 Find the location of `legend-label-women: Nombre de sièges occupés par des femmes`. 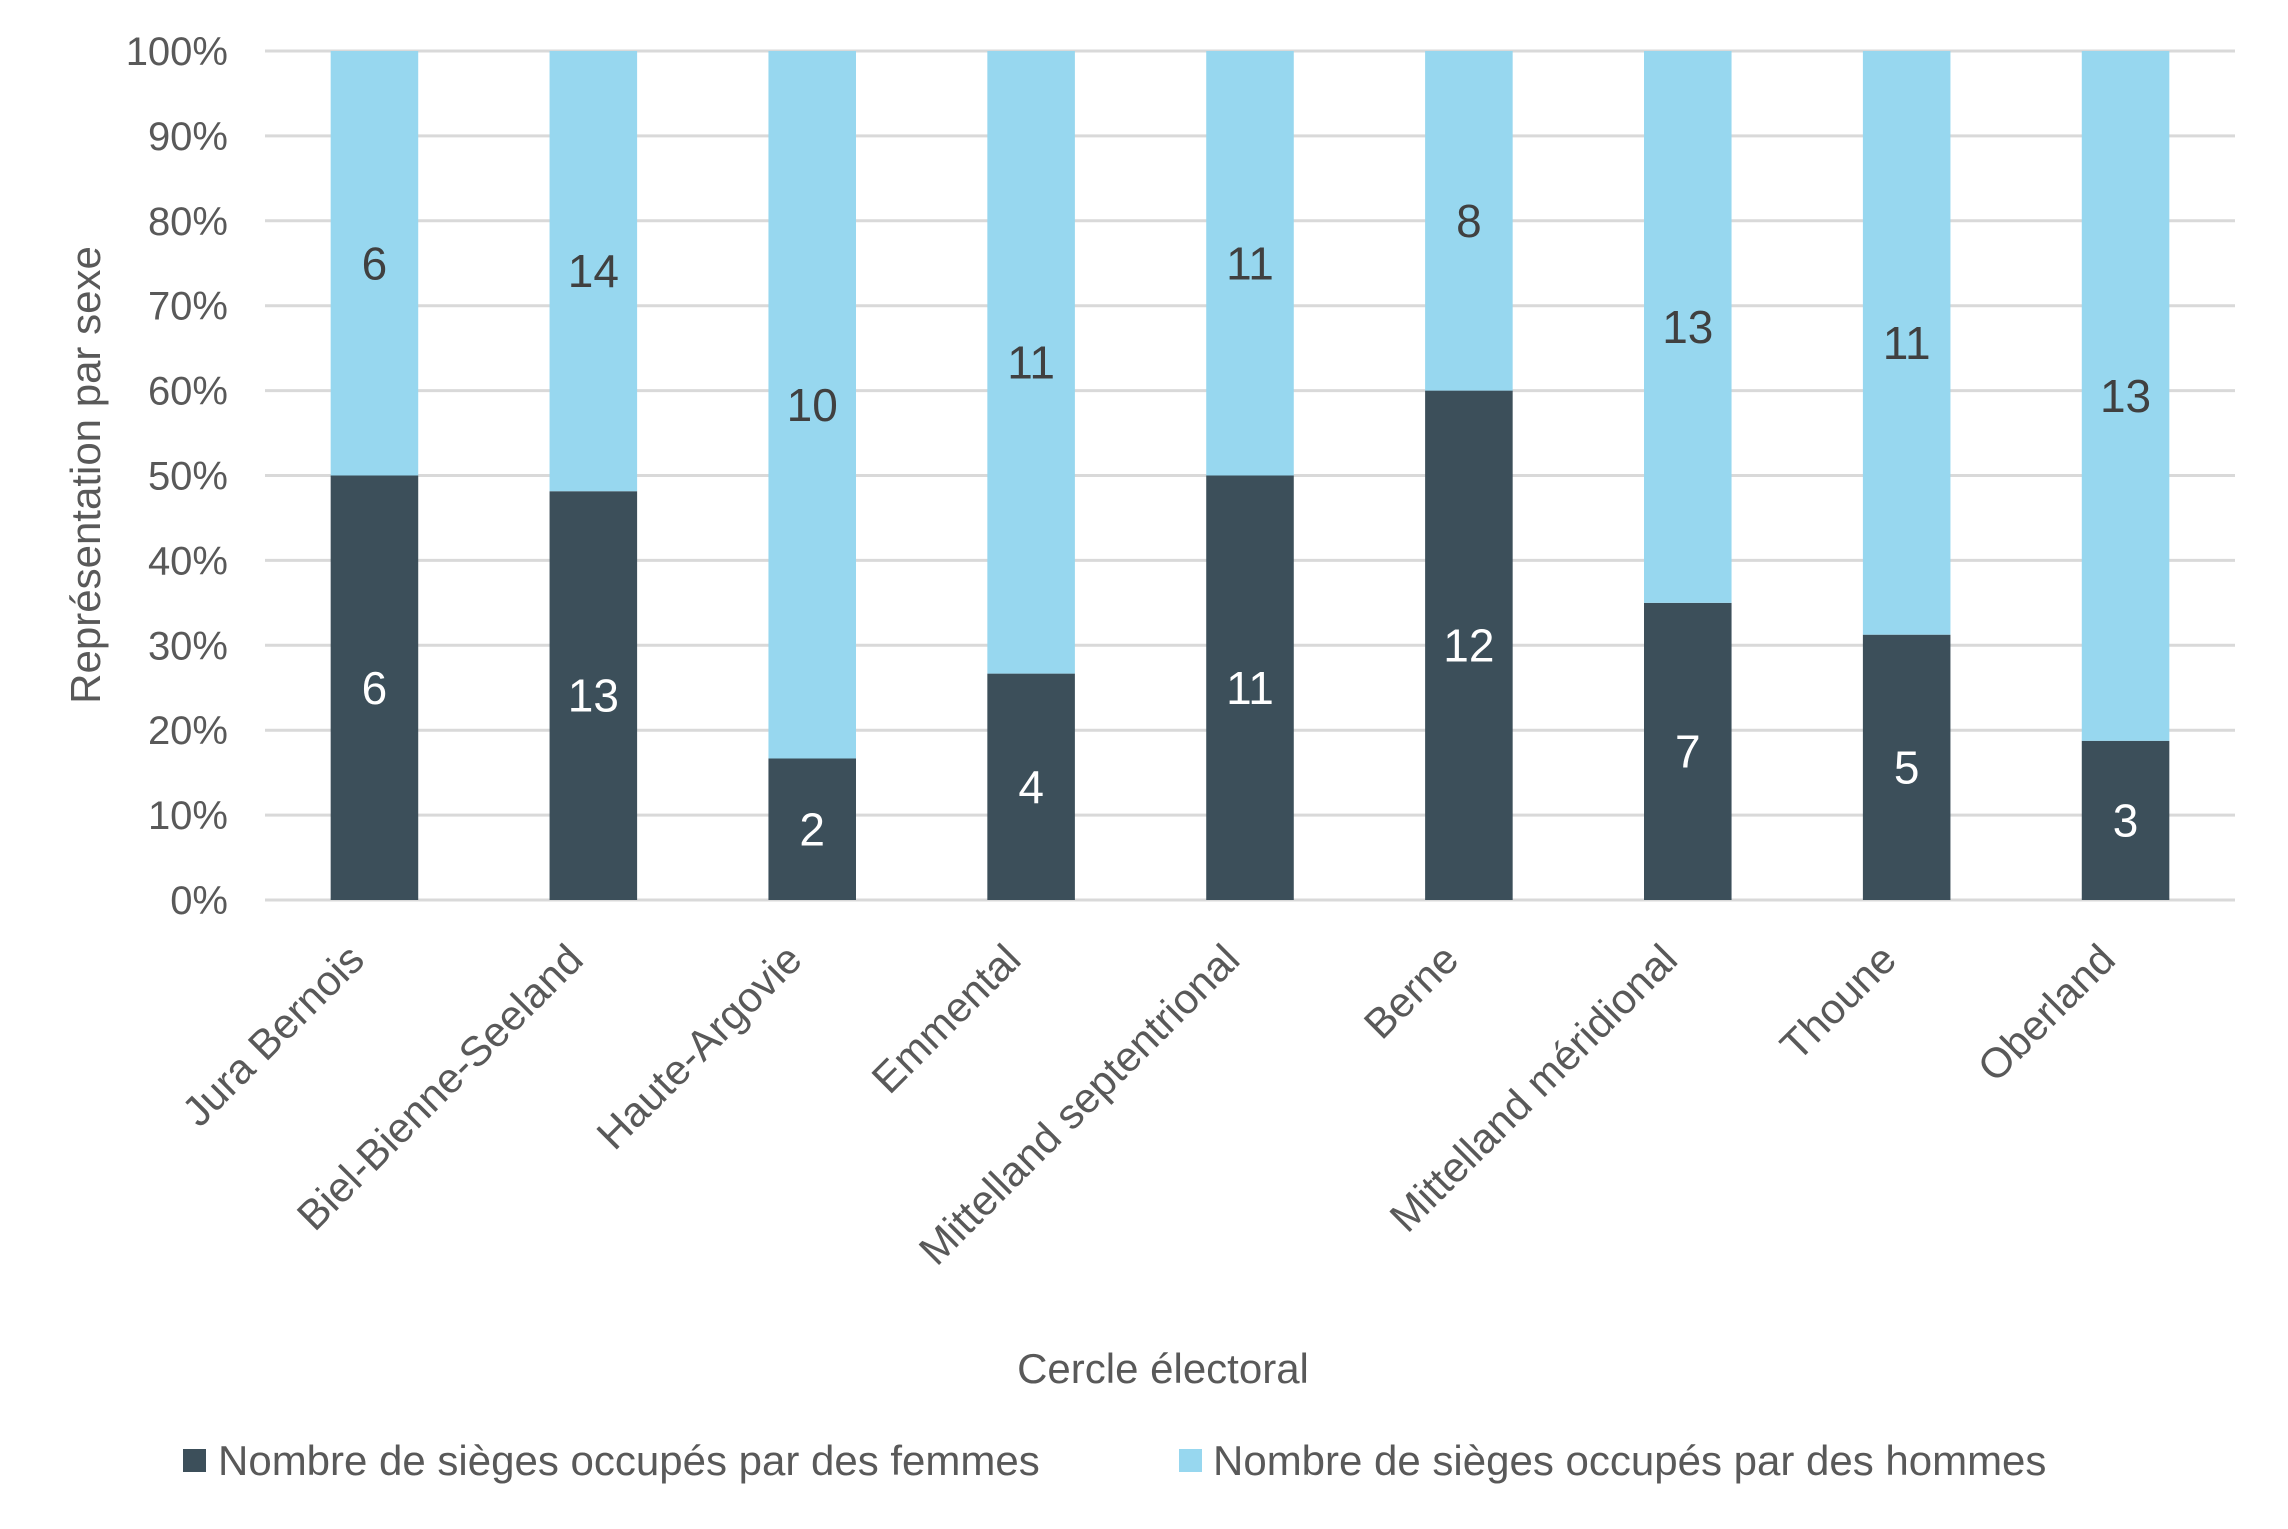

legend-label-women: Nombre de sièges occupés par des femmes is located at coordinates (629, 1460).